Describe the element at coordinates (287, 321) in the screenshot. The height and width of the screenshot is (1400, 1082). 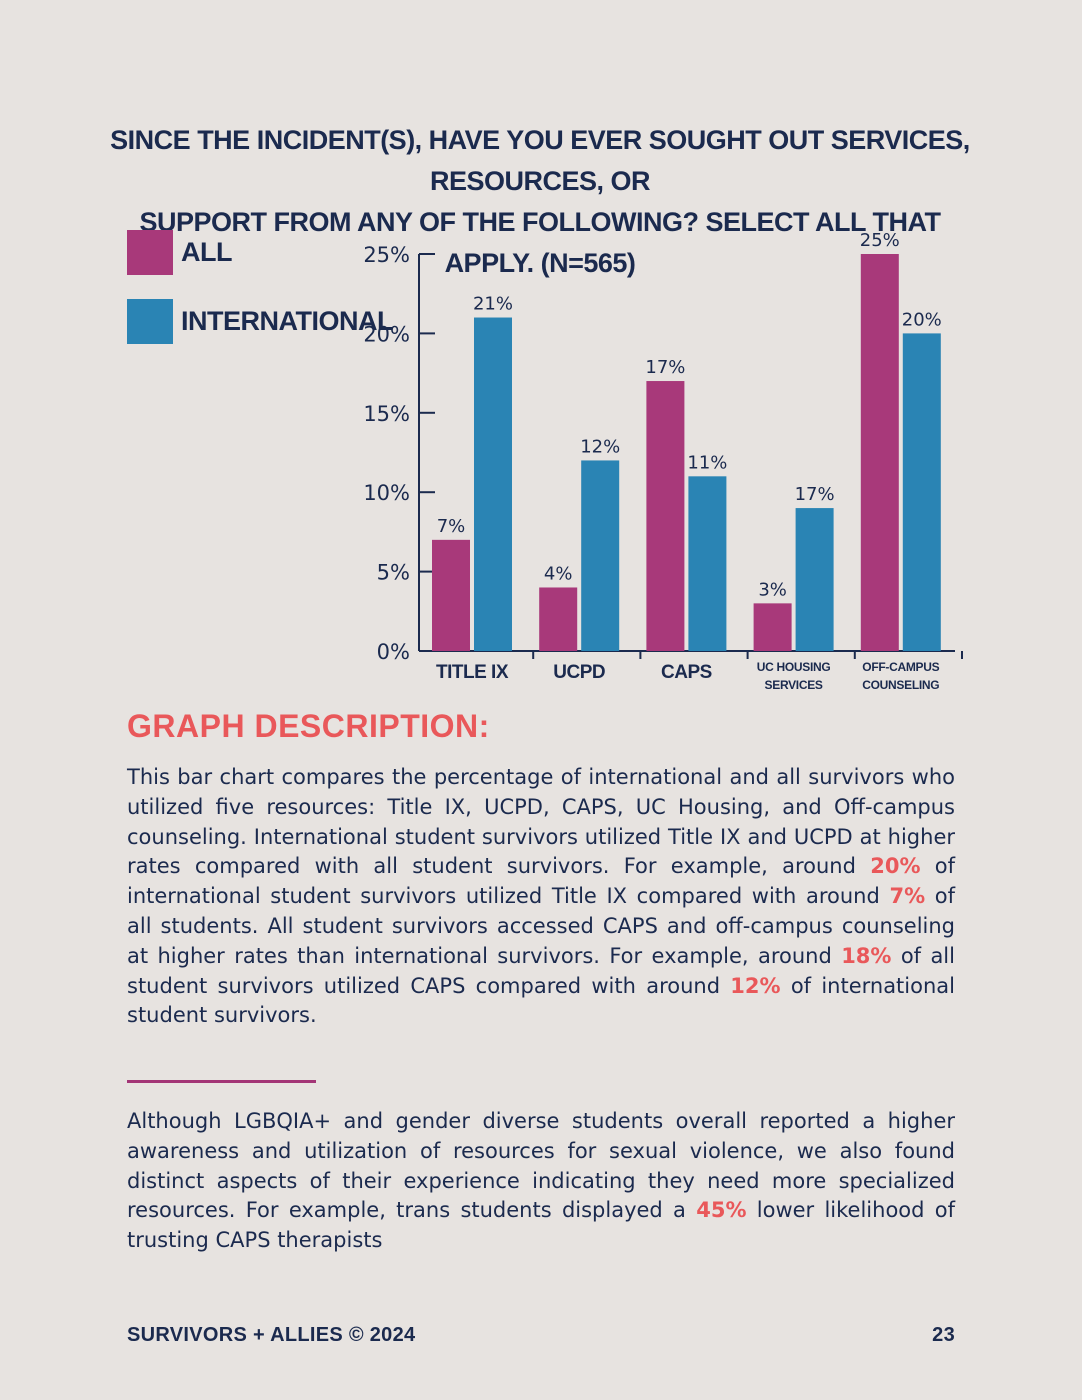
I see `legend-label-international: INTERNATIONAL` at that location.